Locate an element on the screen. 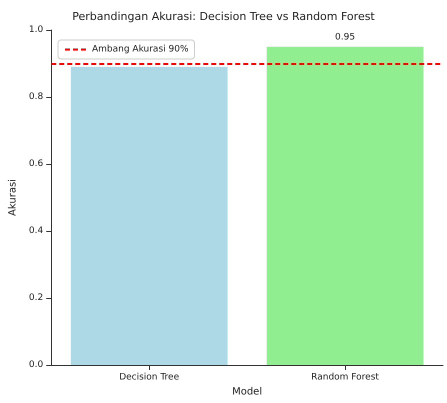 The width and height of the screenshot is (447, 403). y-tick-label: 1.0 is located at coordinates (36, 30).